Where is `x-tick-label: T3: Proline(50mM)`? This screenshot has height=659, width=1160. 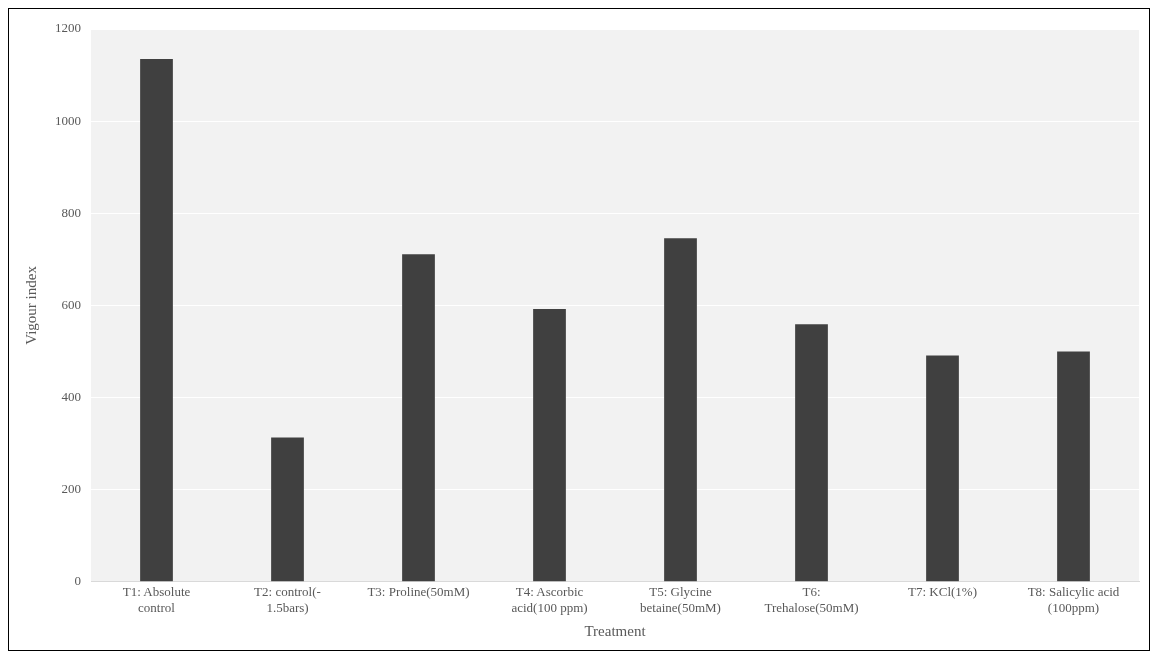 x-tick-label: T3: Proline(50mM) is located at coordinates (418, 592).